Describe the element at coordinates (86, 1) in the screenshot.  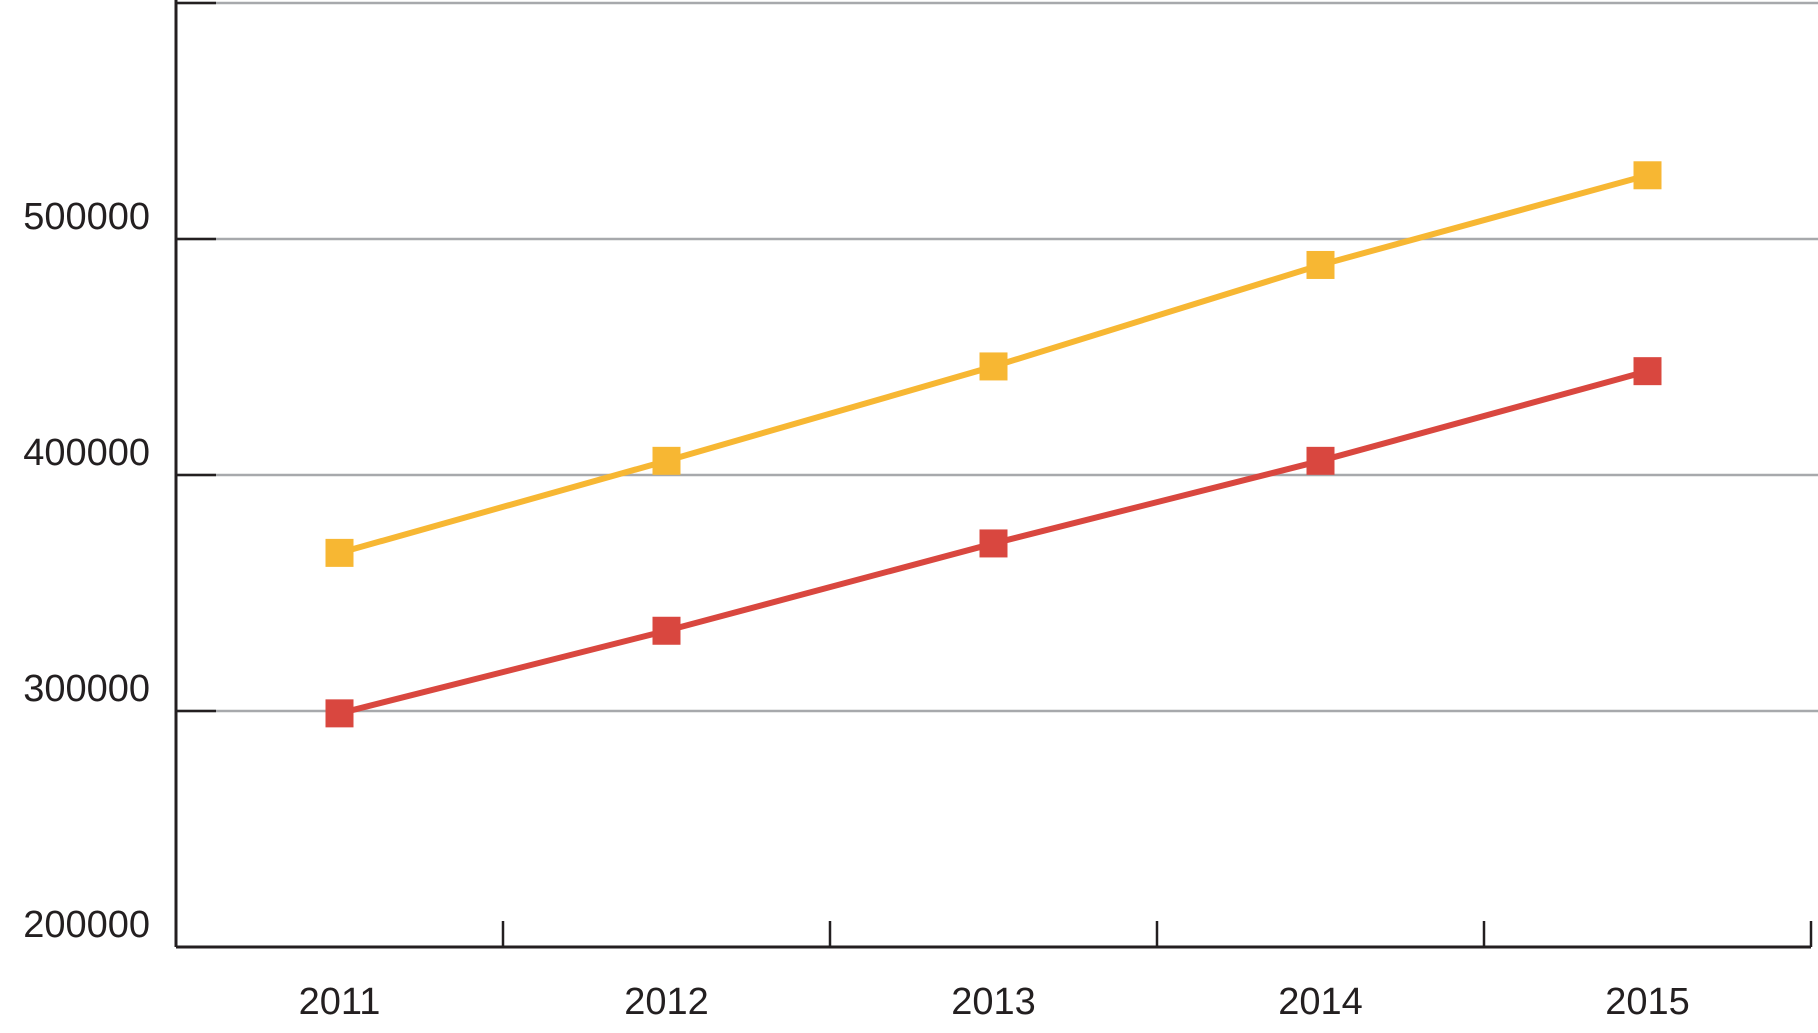
I see `y-tick-label: 600000` at that location.